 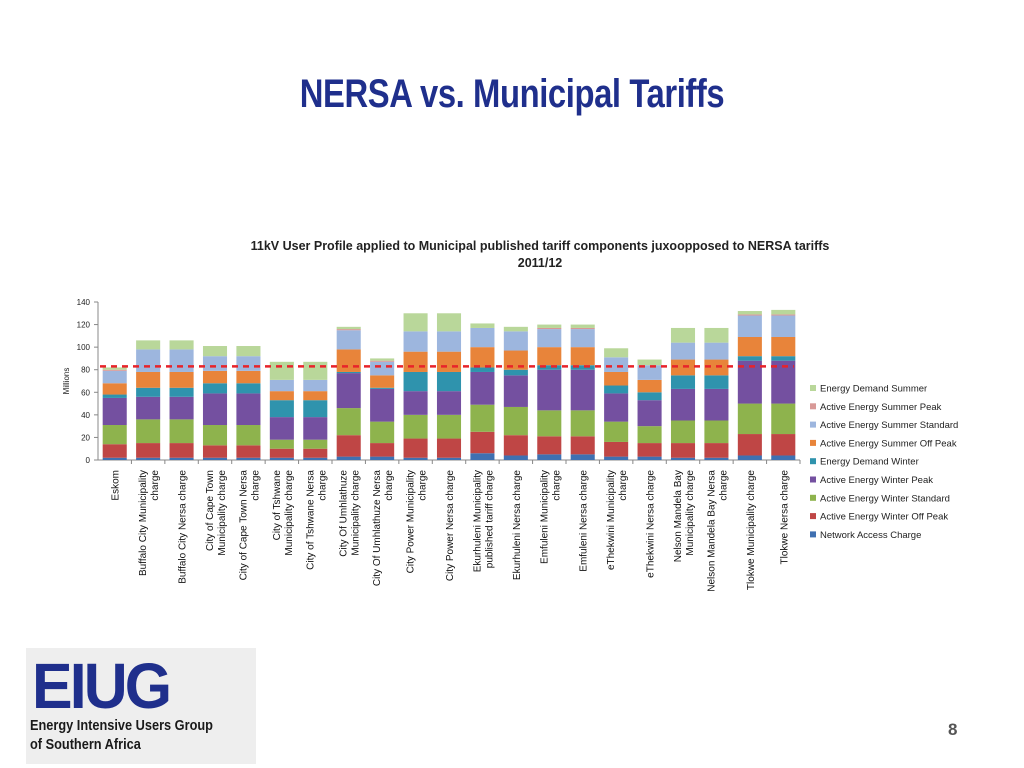 I want to click on x-tick-label: Ekurhuleni Municipality, so click(x=477, y=521).